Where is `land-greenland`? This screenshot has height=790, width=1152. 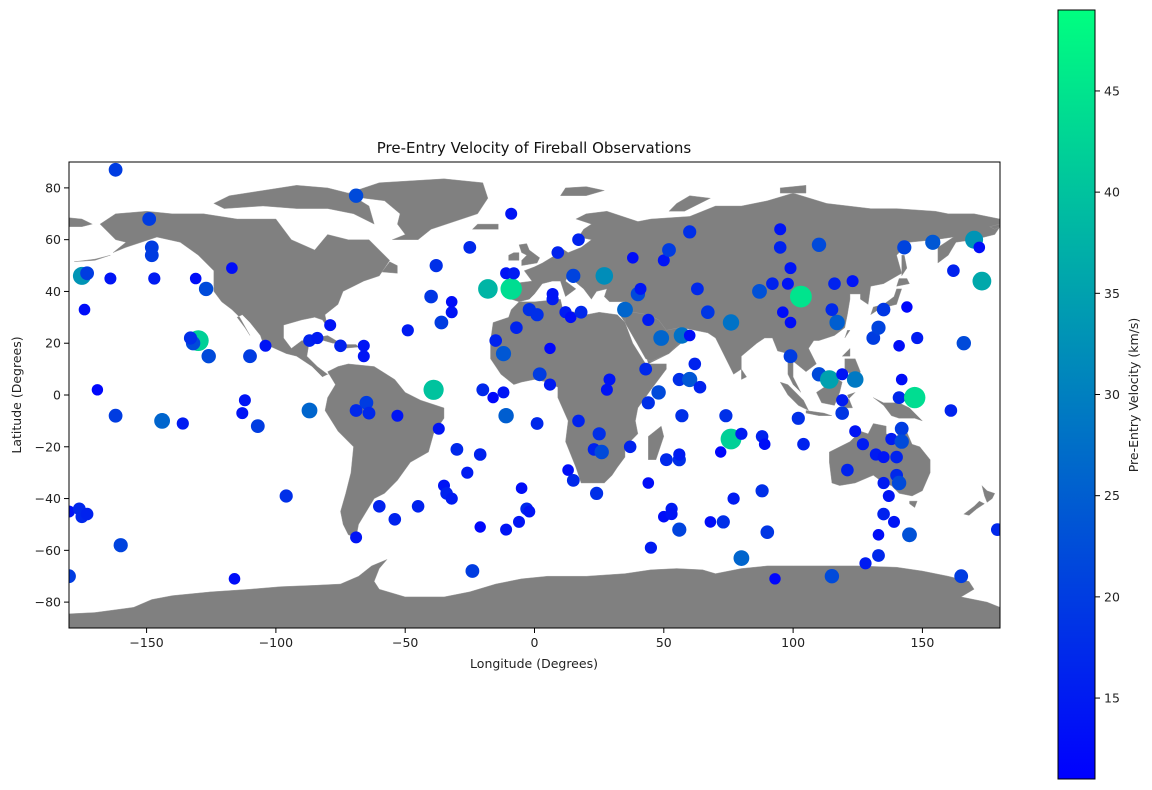
land-greenland is located at coordinates (418, 209).